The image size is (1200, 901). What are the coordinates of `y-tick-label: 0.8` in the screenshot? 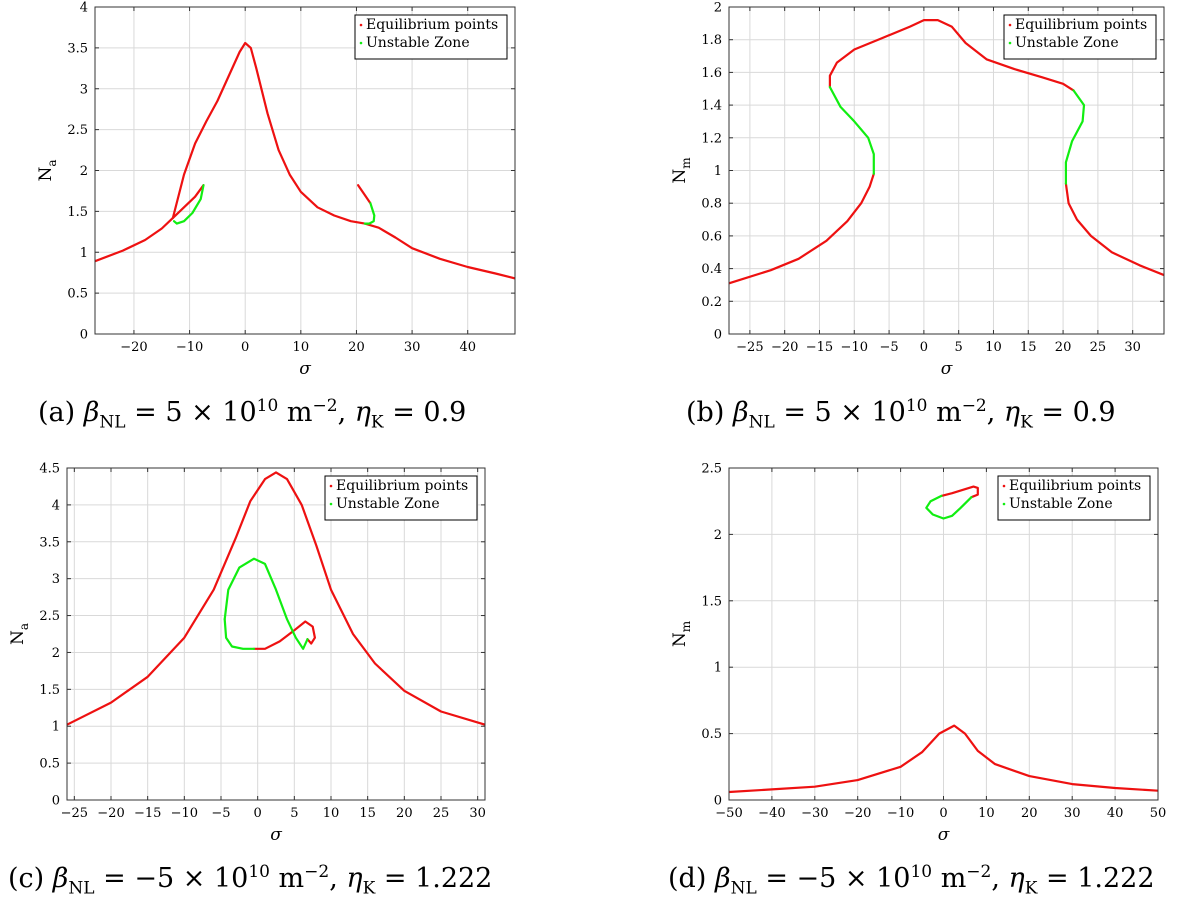 It's located at (711, 204).